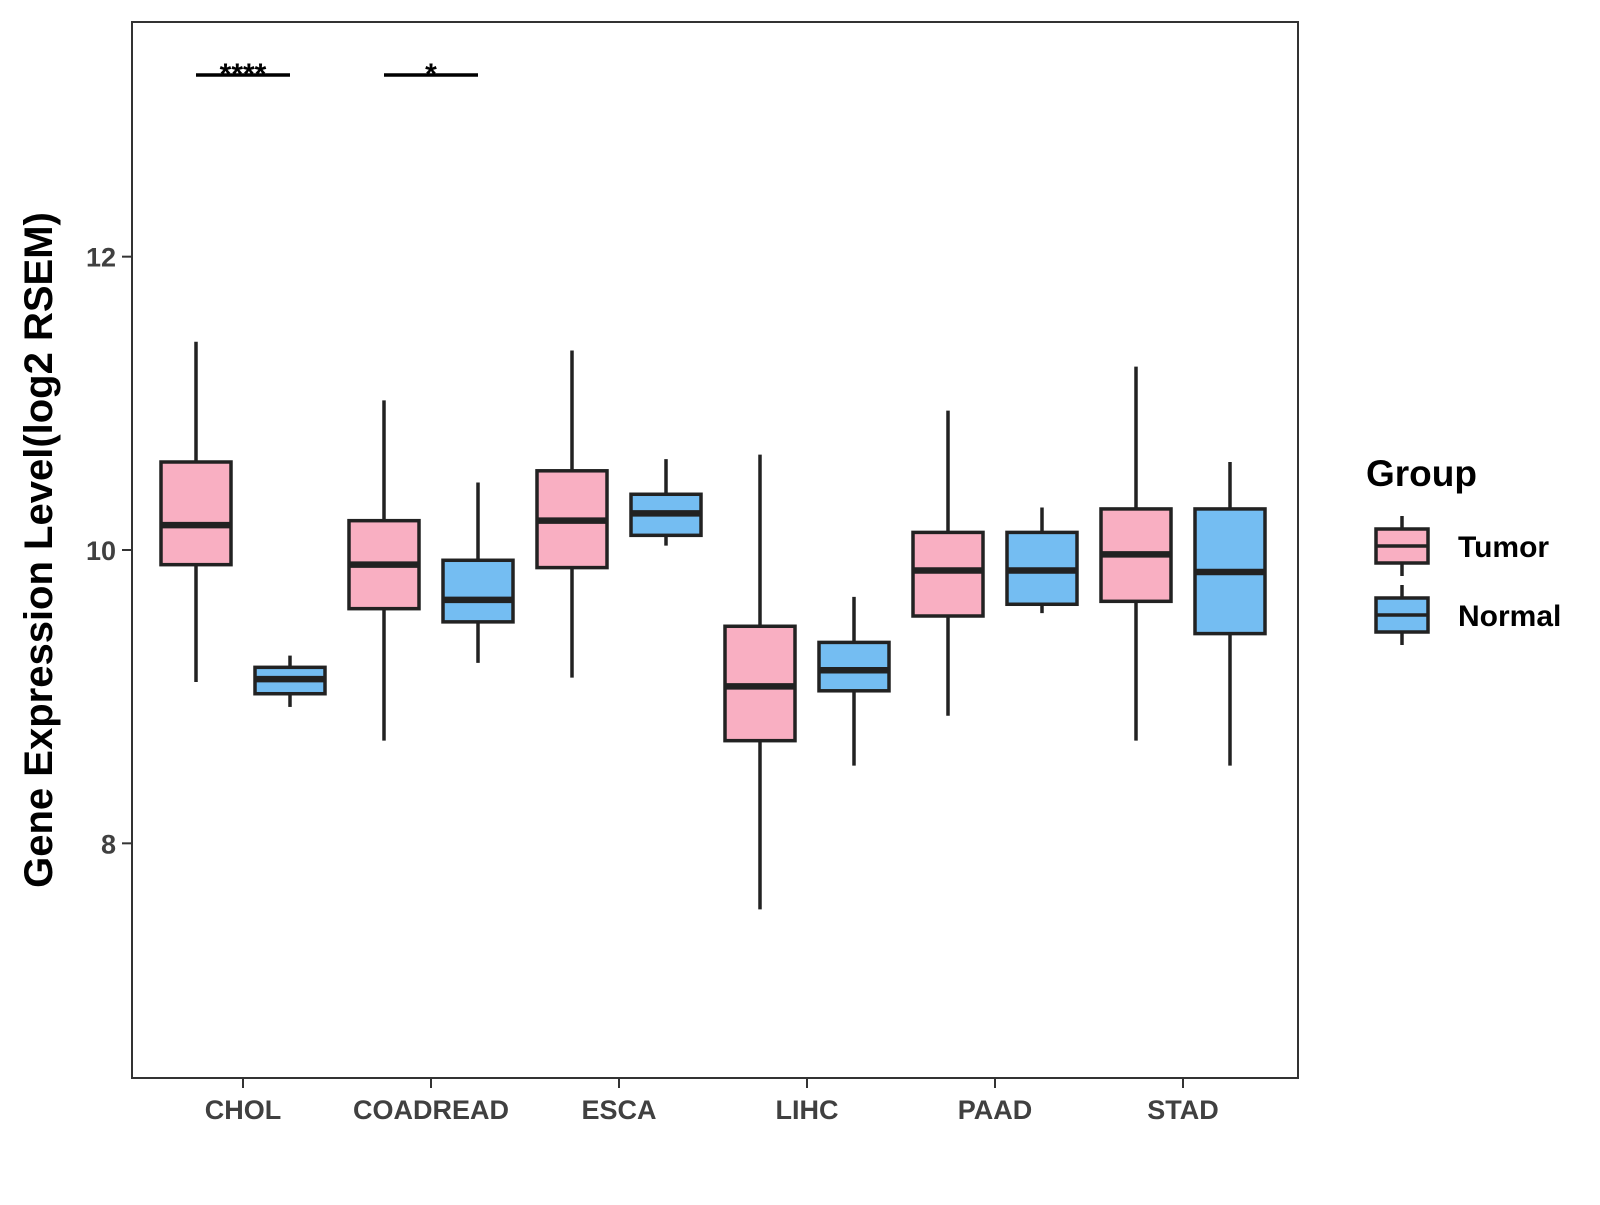 This screenshot has width=1600, height=1205. I want to click on legend-label: Tumor, so click(1503, 547).